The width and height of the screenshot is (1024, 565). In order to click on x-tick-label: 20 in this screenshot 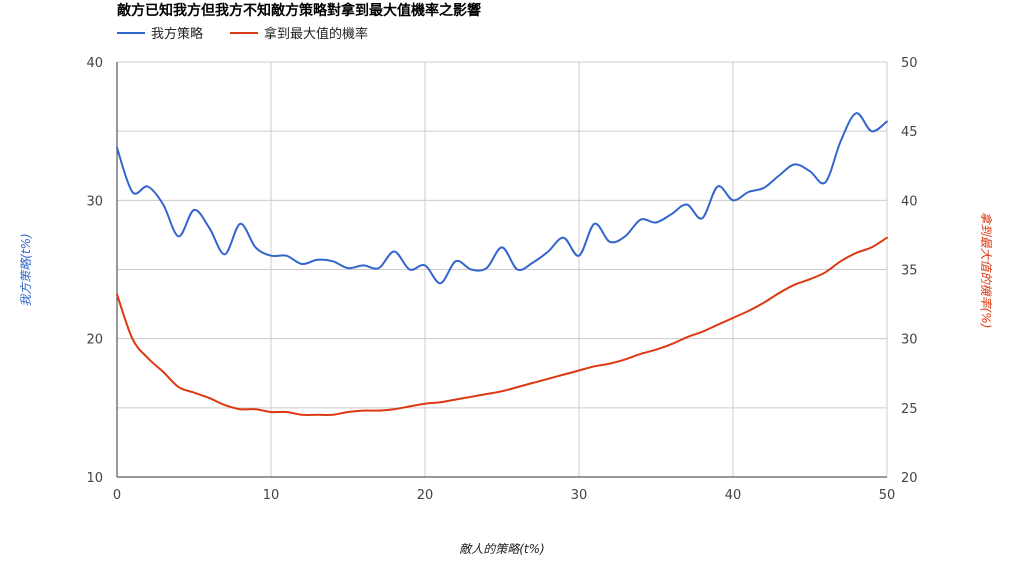, I will do `click(425, 495)`.